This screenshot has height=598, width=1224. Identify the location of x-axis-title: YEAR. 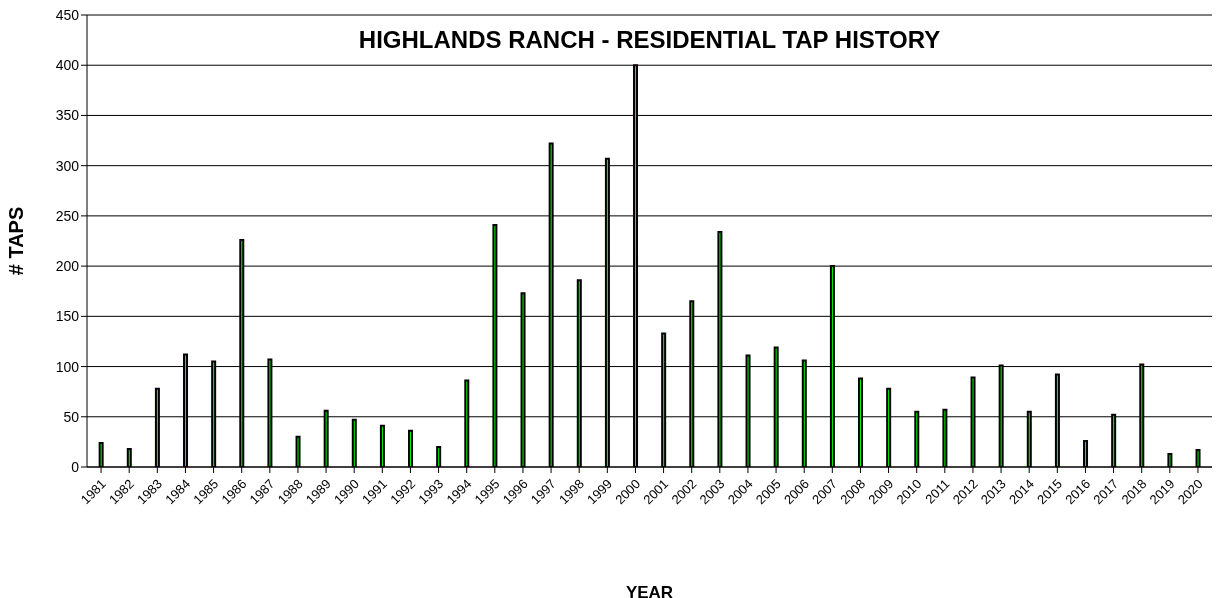
(649, 590).